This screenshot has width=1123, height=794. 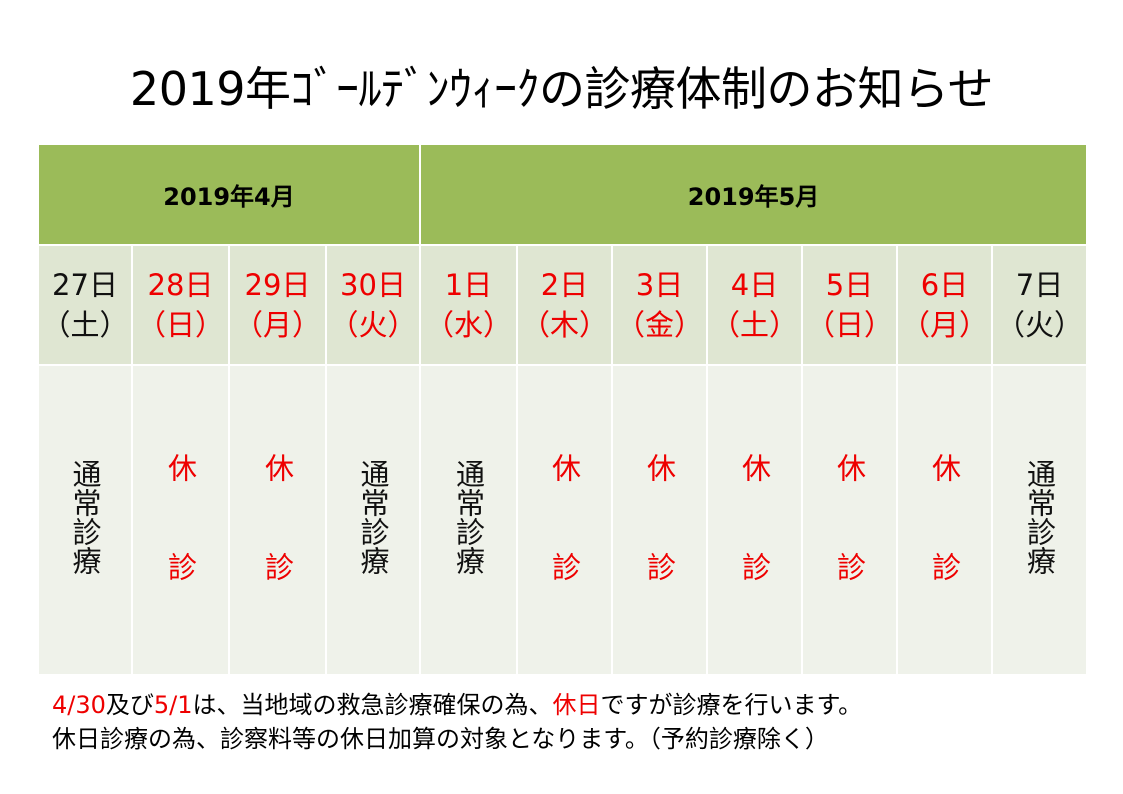 I want to click on note-end: ですが診療を行います。, so click(x=731, y=705).